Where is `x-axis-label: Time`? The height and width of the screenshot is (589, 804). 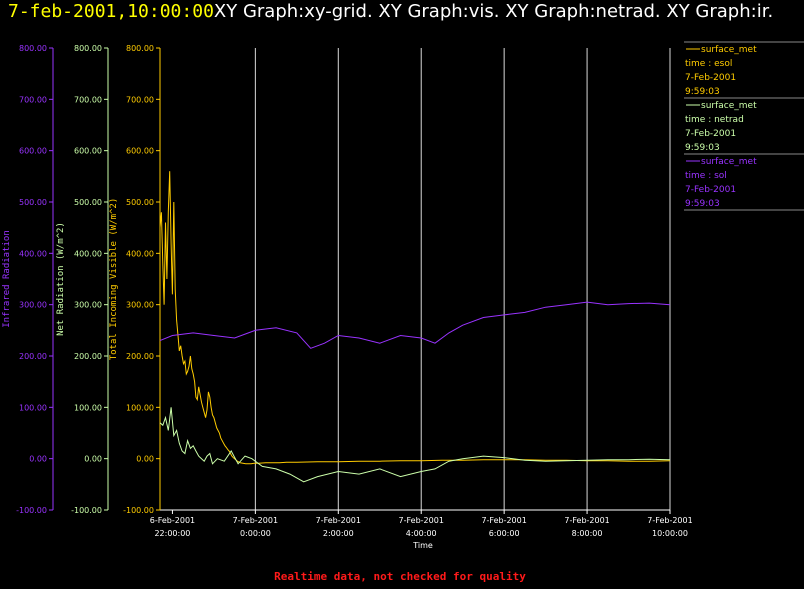 x-axis-label: Time is located at coordinates (422, 545).